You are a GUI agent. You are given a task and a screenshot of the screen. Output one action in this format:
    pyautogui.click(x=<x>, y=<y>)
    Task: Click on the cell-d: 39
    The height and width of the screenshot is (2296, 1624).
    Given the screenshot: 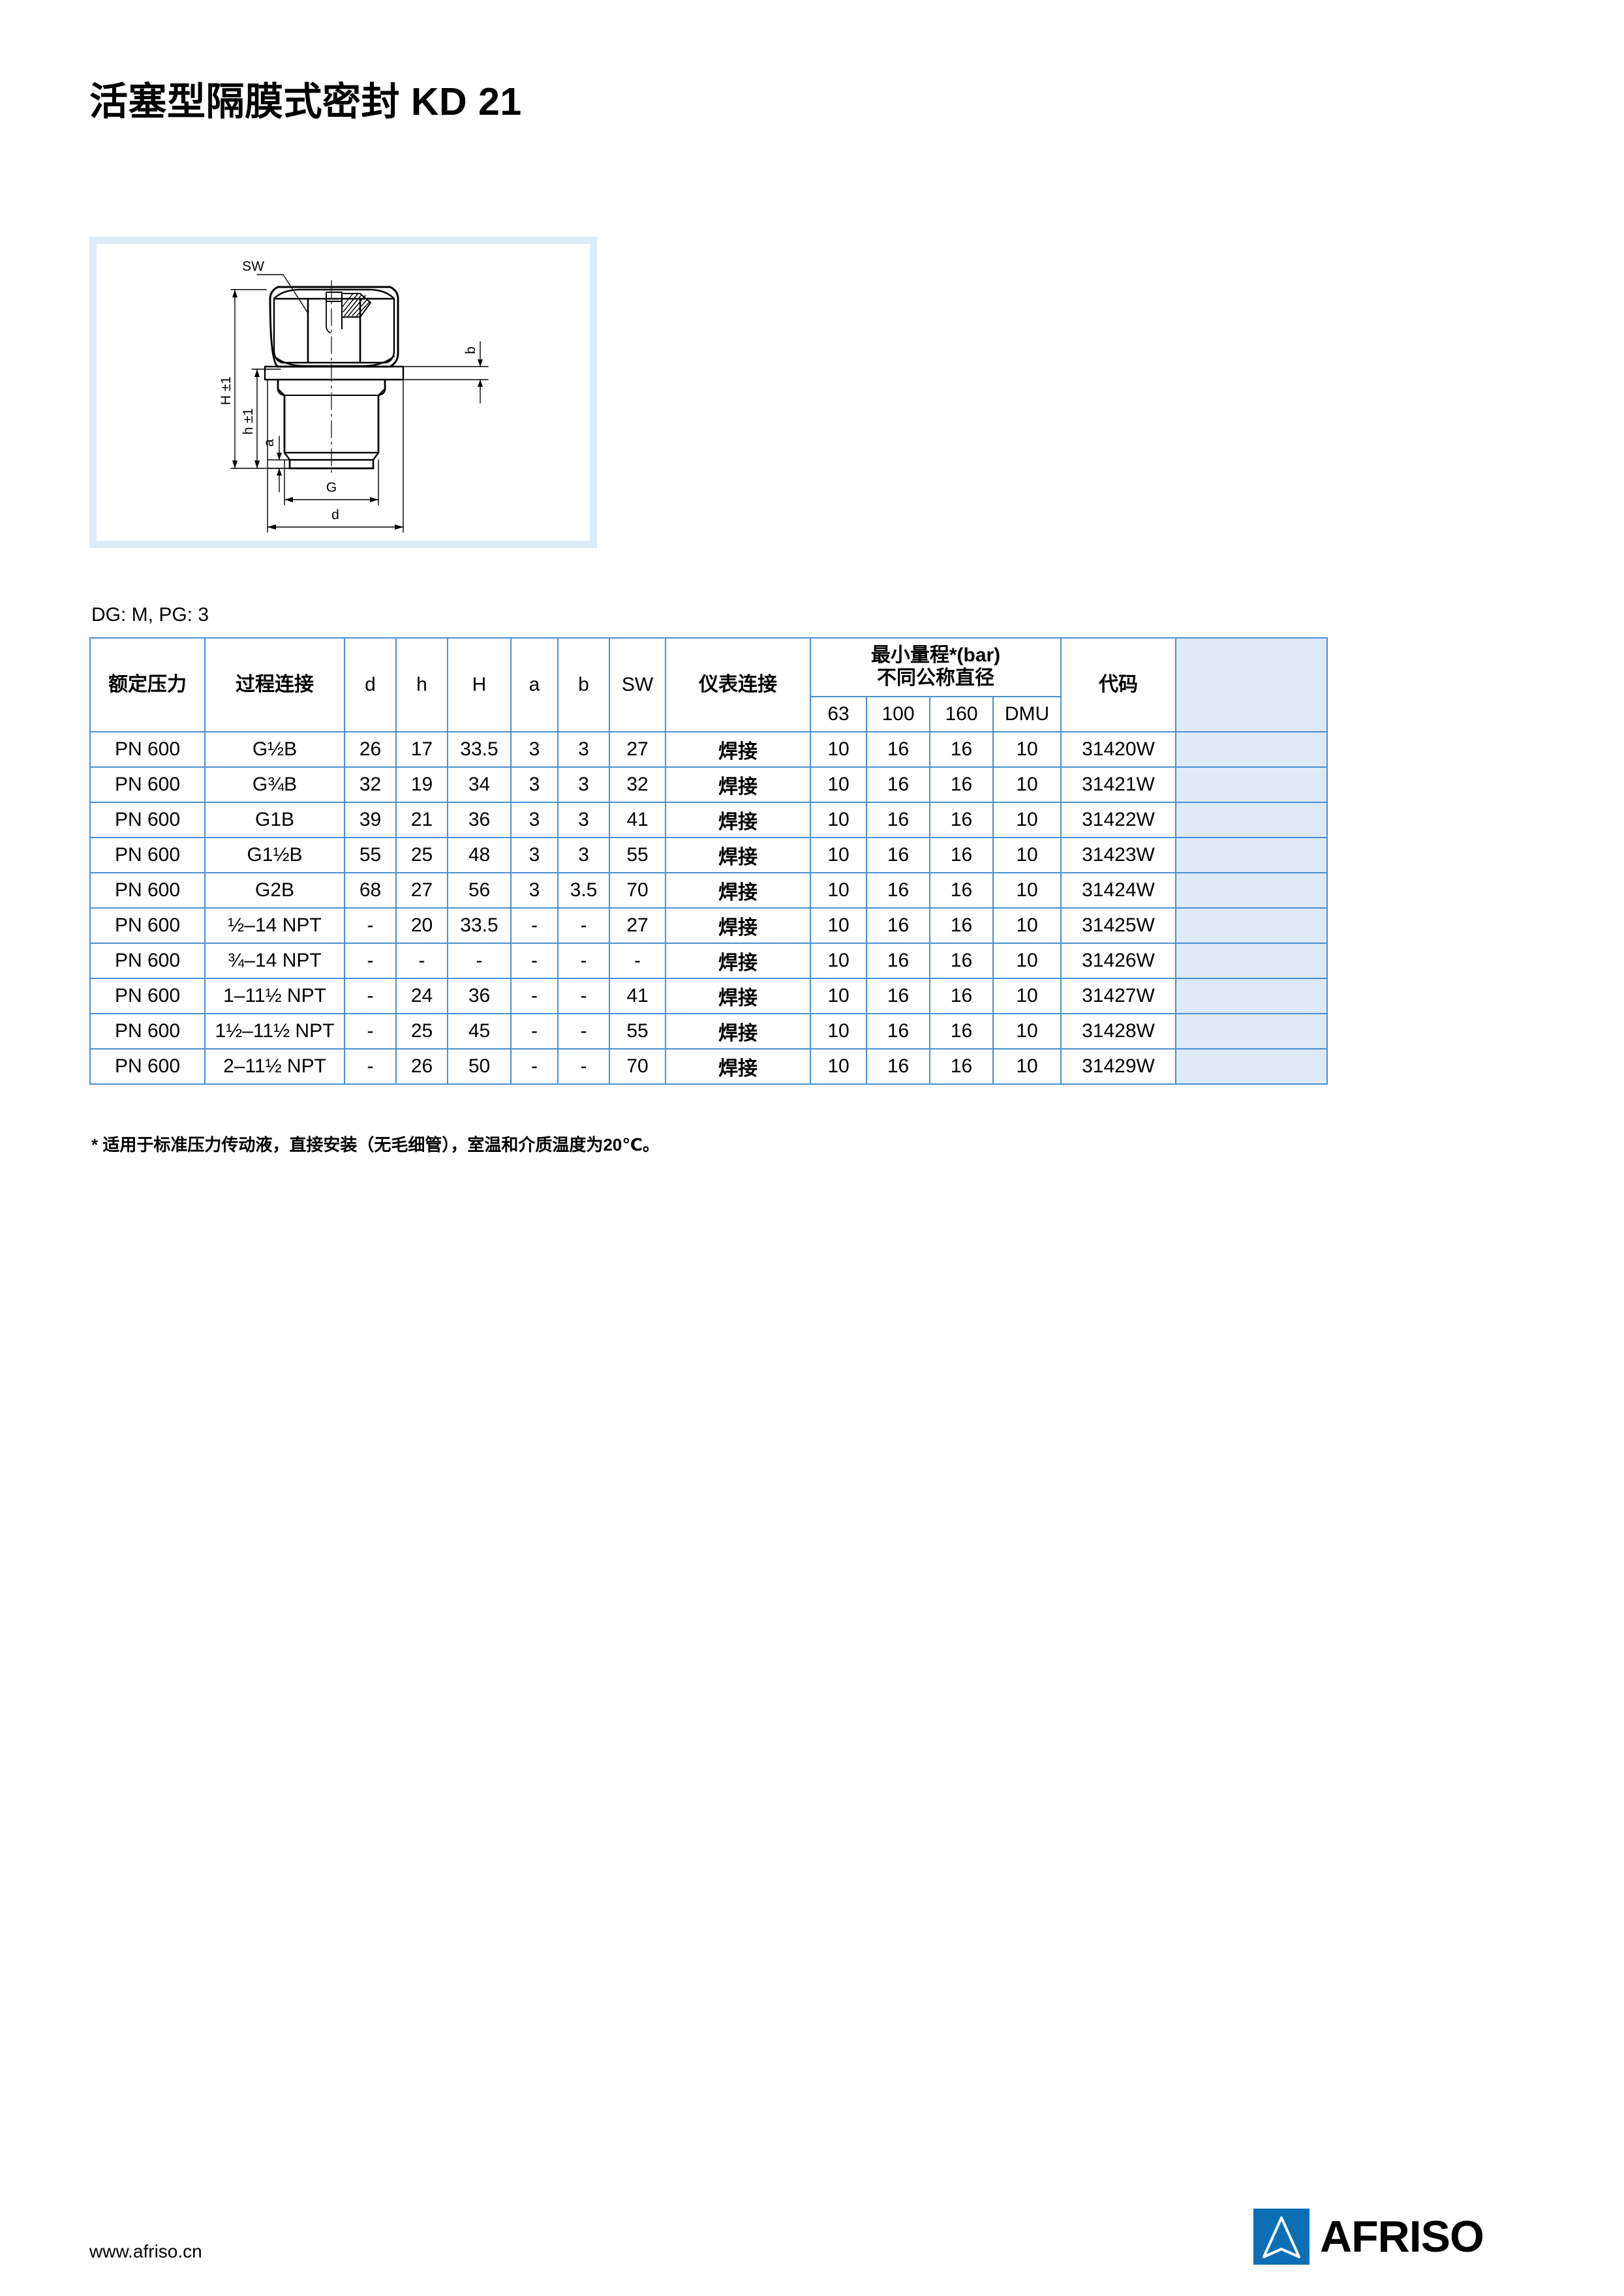 What is the action you would take?
    pyautogui.click(x=370, y=820)
    